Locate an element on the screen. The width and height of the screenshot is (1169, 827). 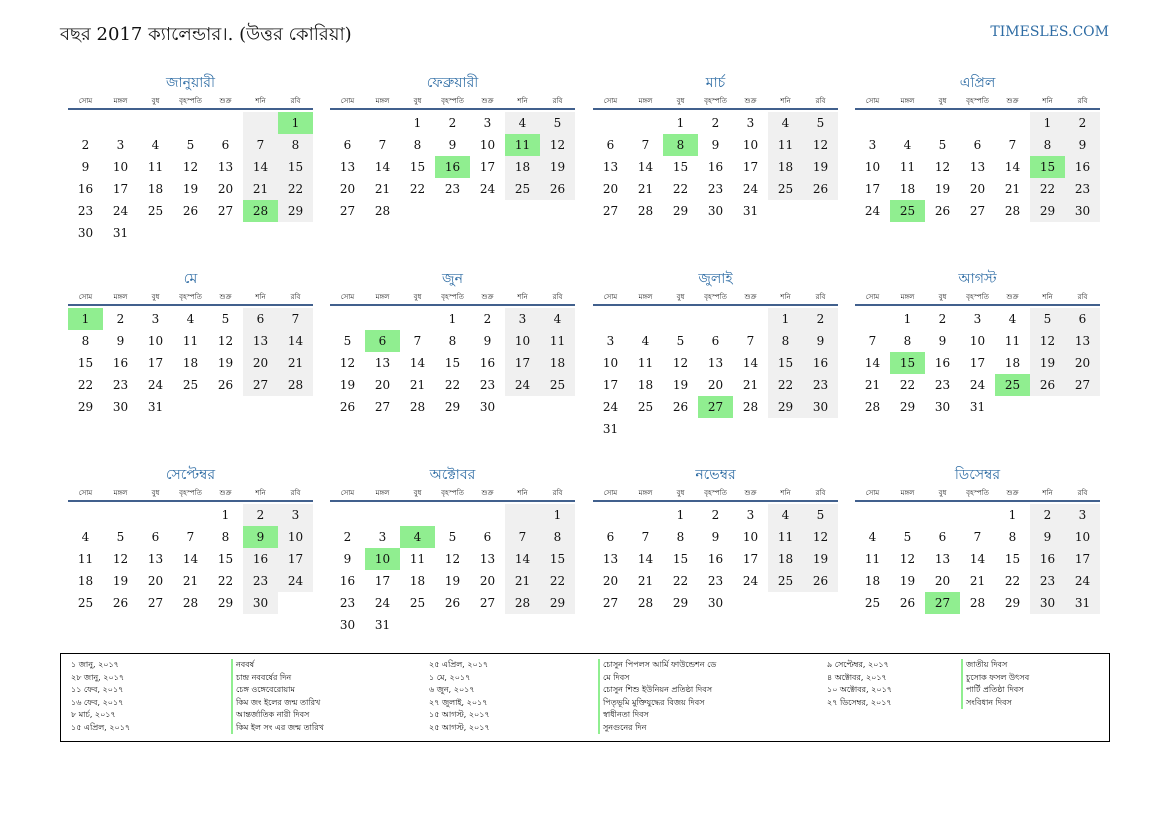
day-cell: 6 is located at coordinates (610, 537).